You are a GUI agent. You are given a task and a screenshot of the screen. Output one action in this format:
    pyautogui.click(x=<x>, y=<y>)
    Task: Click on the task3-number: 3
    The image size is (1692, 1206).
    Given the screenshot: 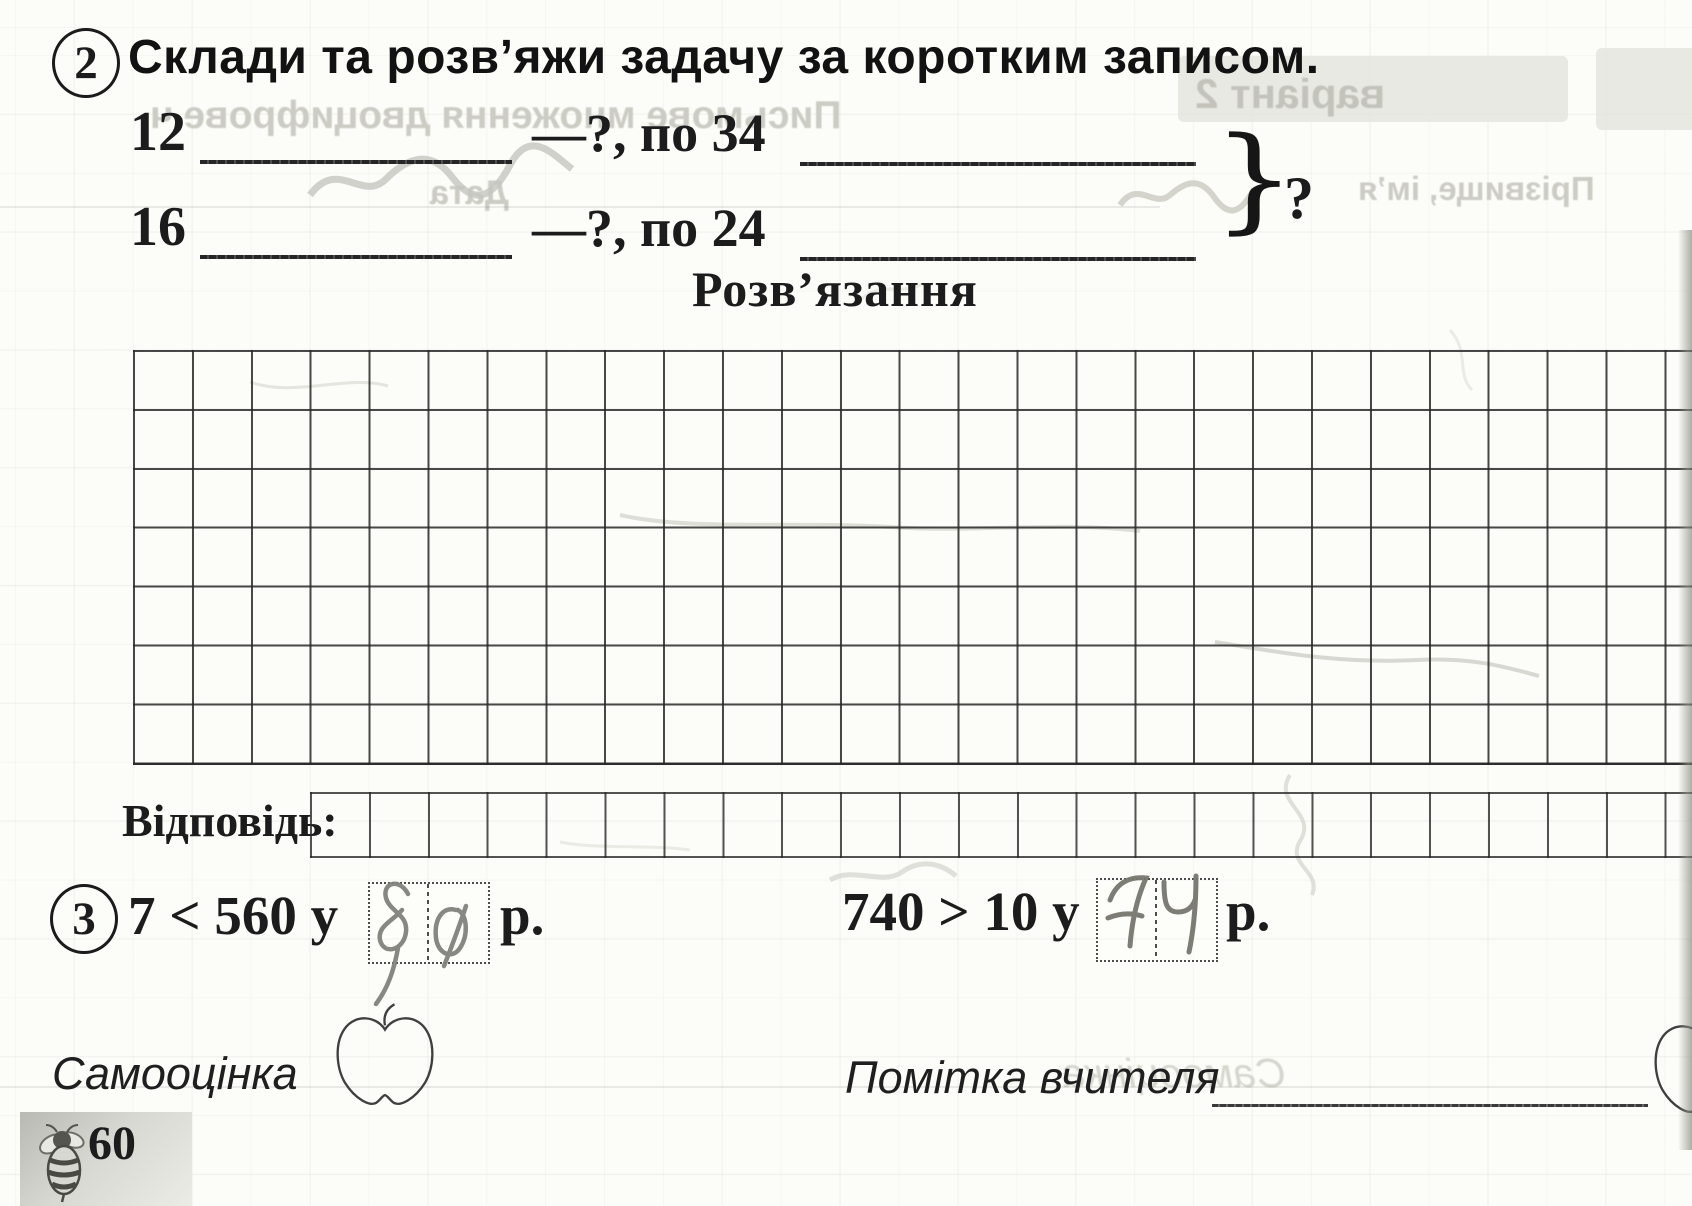 What is the action you would take?
    pyautogui.click(x=84, y=918)
    